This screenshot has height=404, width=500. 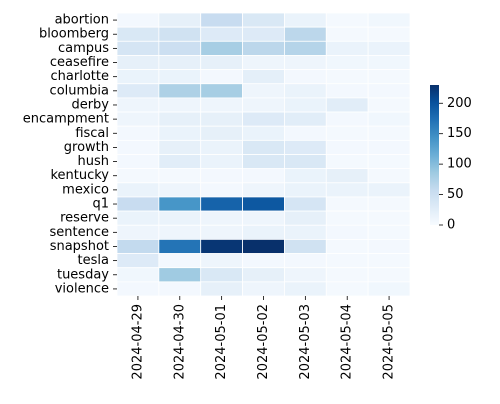 I want to click on y-label-mexico: mexico, so click(x=85, y=189).